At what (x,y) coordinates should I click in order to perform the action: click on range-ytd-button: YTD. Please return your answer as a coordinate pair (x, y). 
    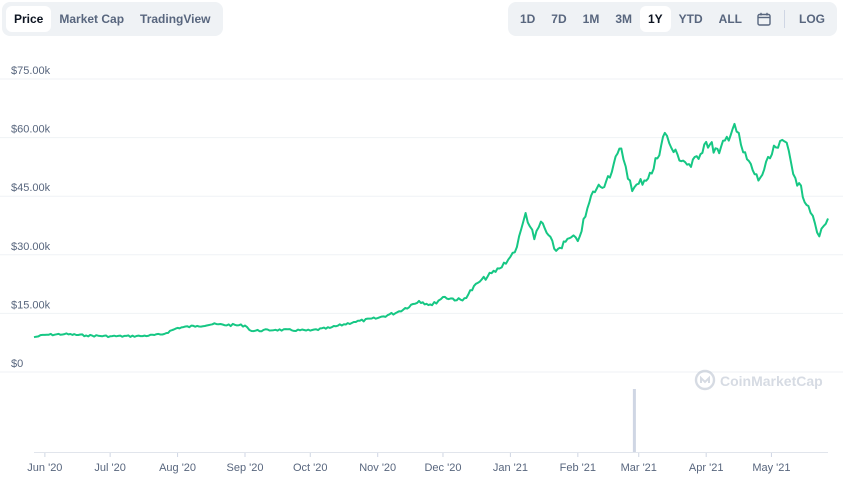
    Looking at the image, I should click on (690, 19).